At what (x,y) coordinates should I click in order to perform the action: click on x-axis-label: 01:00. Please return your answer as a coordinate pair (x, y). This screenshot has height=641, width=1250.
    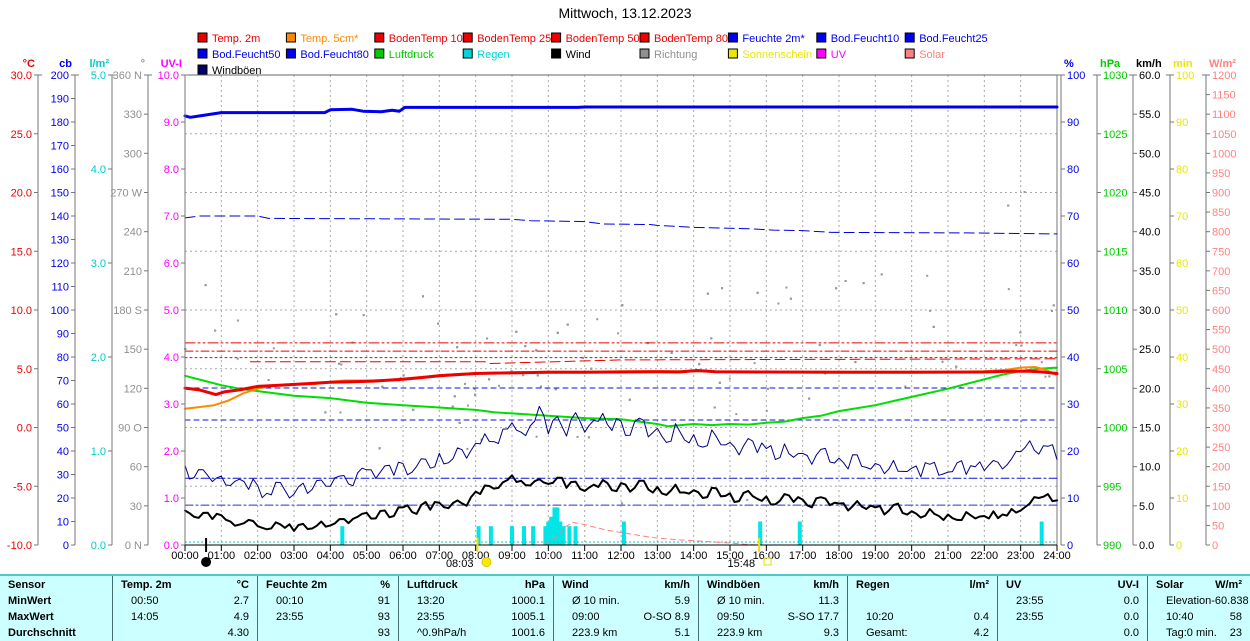
    Looking at the image, I should click on (222, 556).